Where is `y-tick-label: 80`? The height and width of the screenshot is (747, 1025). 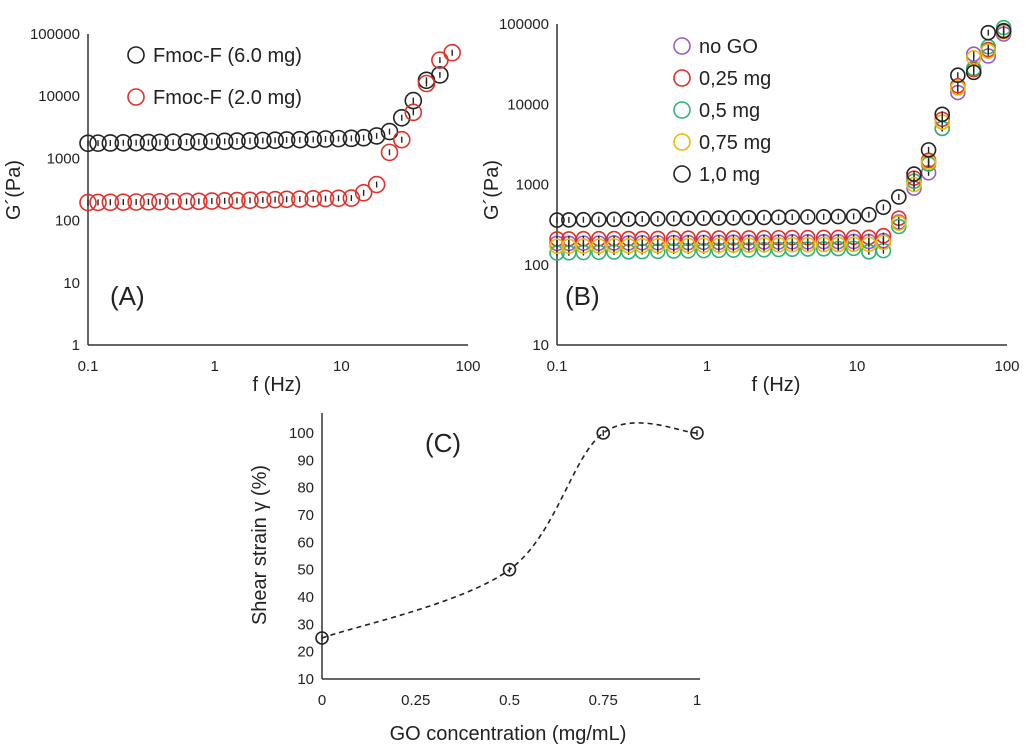
y-tick-label: 80 is located at coordinates (305, 488).